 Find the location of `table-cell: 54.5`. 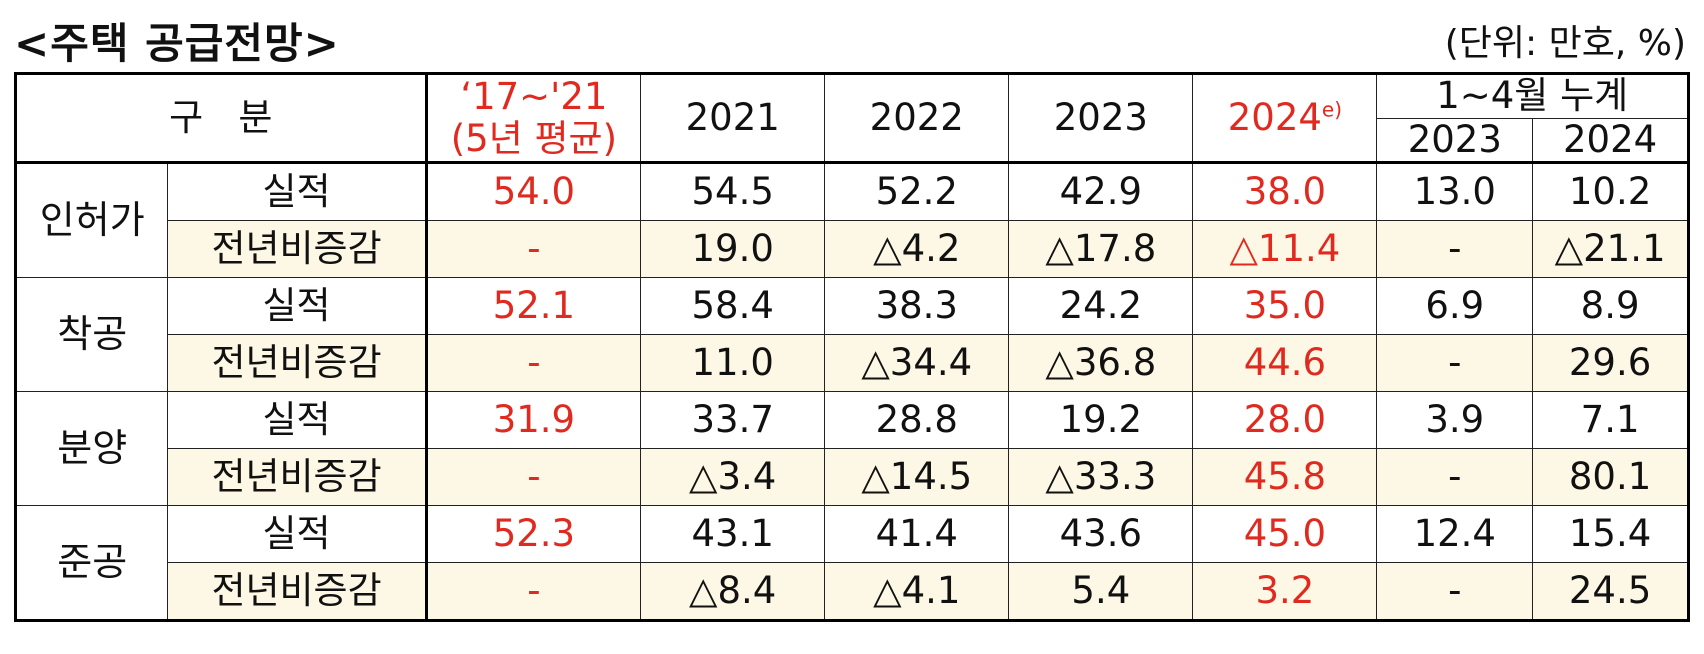

table-cell: 54.5 is located at coordinates (733, 191).